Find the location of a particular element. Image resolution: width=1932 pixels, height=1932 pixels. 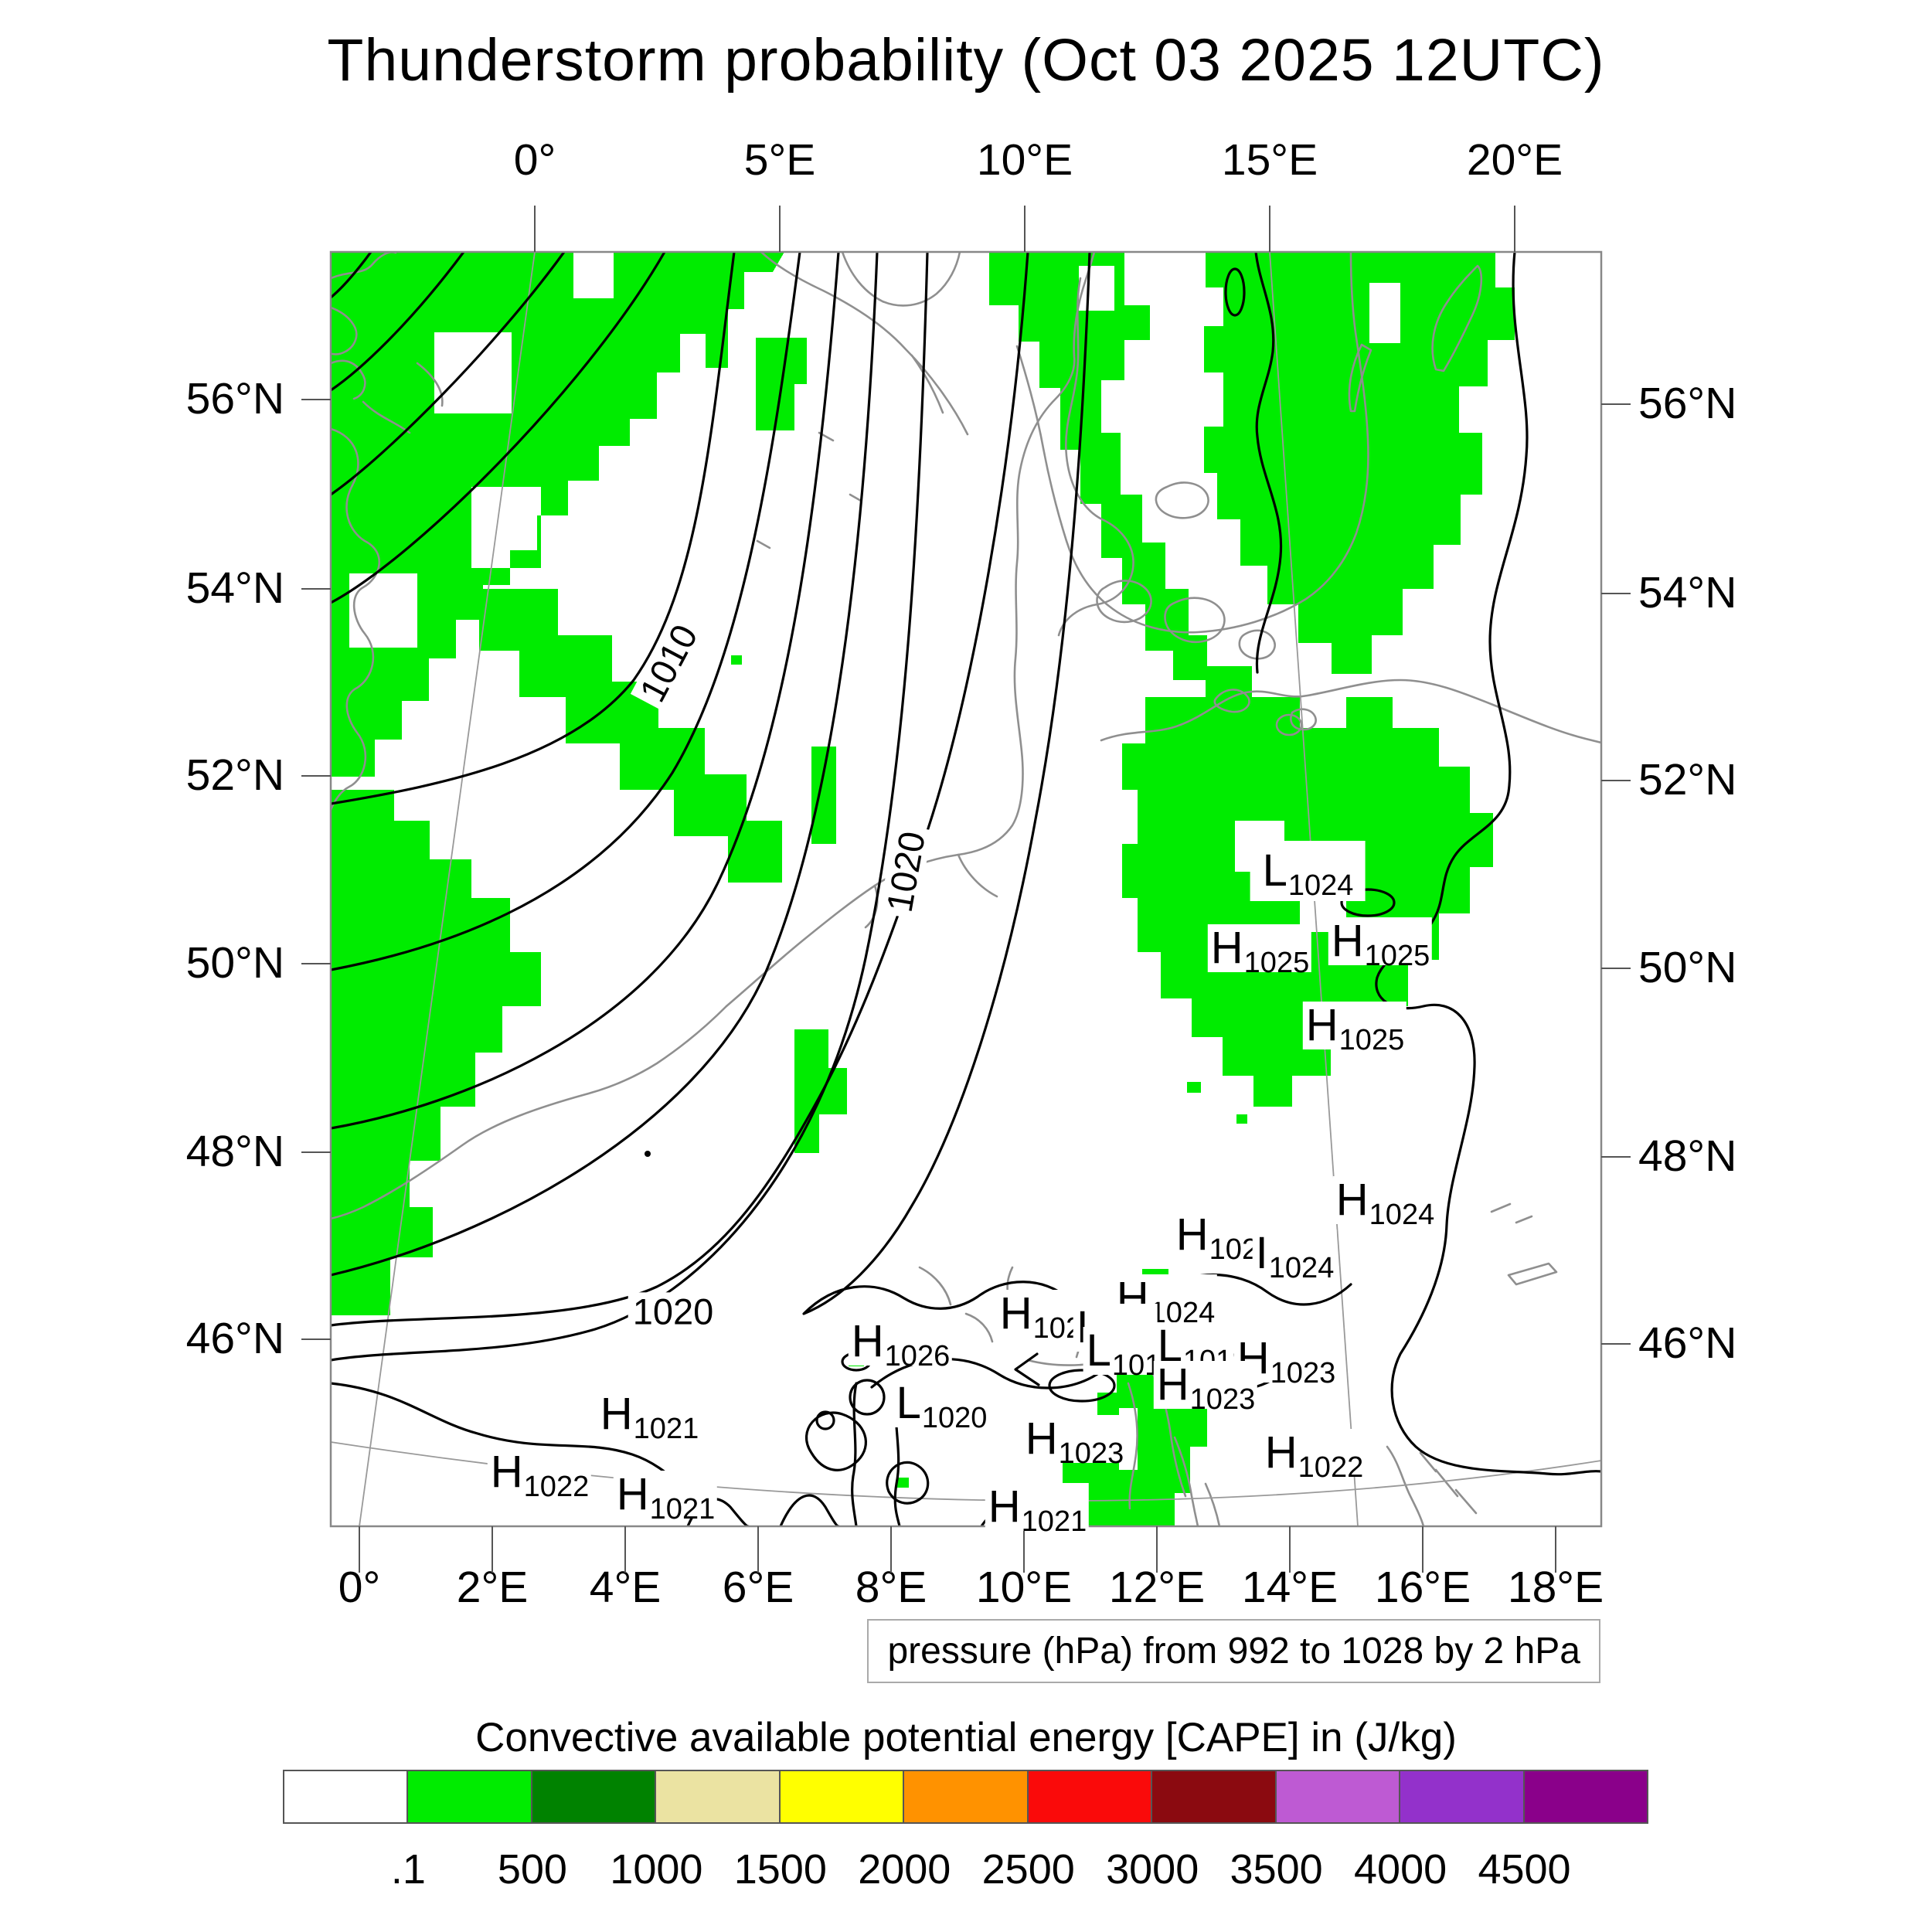

island-bornholm is located at coordinates (1289, 724).